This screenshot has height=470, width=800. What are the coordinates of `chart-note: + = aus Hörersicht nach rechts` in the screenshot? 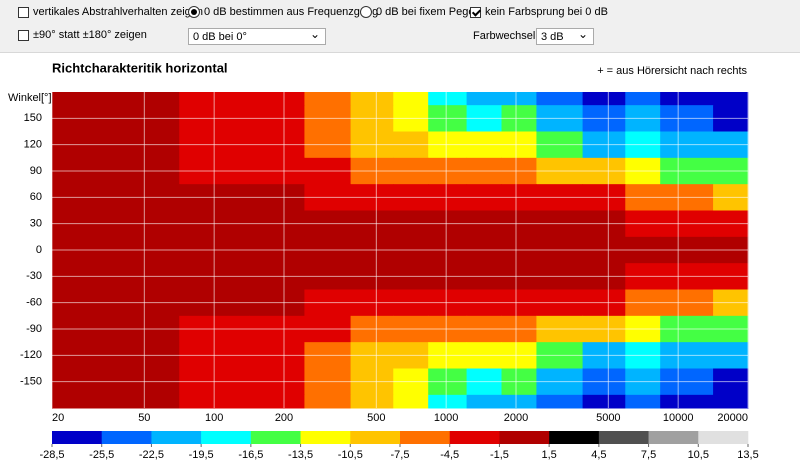 It's located at (672, 71).